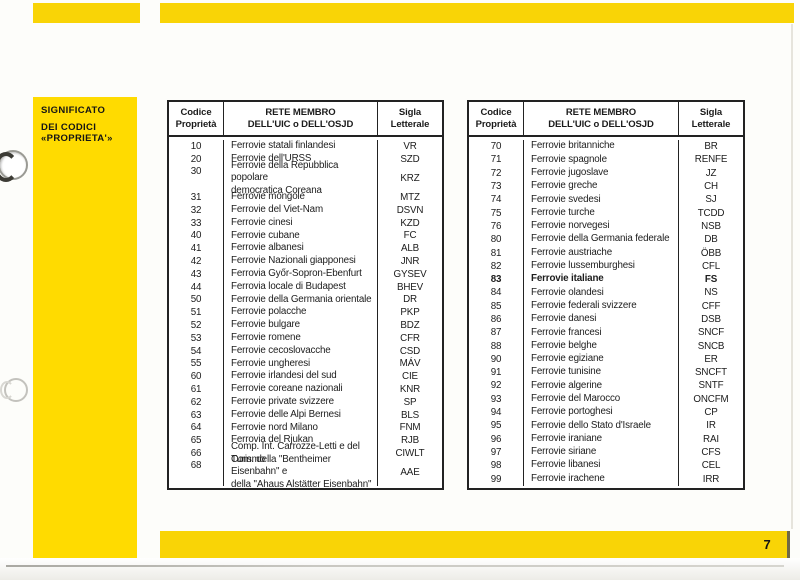 The width and height of the screenshot is (800, 580). Describe the element at coordinates (606, 373) in the screenshot. I see `table-row: 91 Ferrovie tunisine SNCFT` at that location.